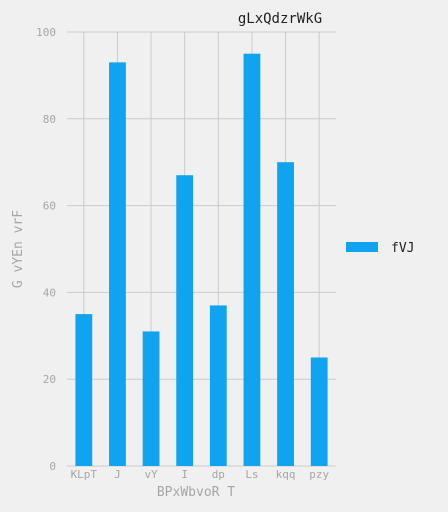 Image resolution: width=448 pixels, height=512 pixels. I want to click on x-tick-label: KLpT, so click(84, 474).